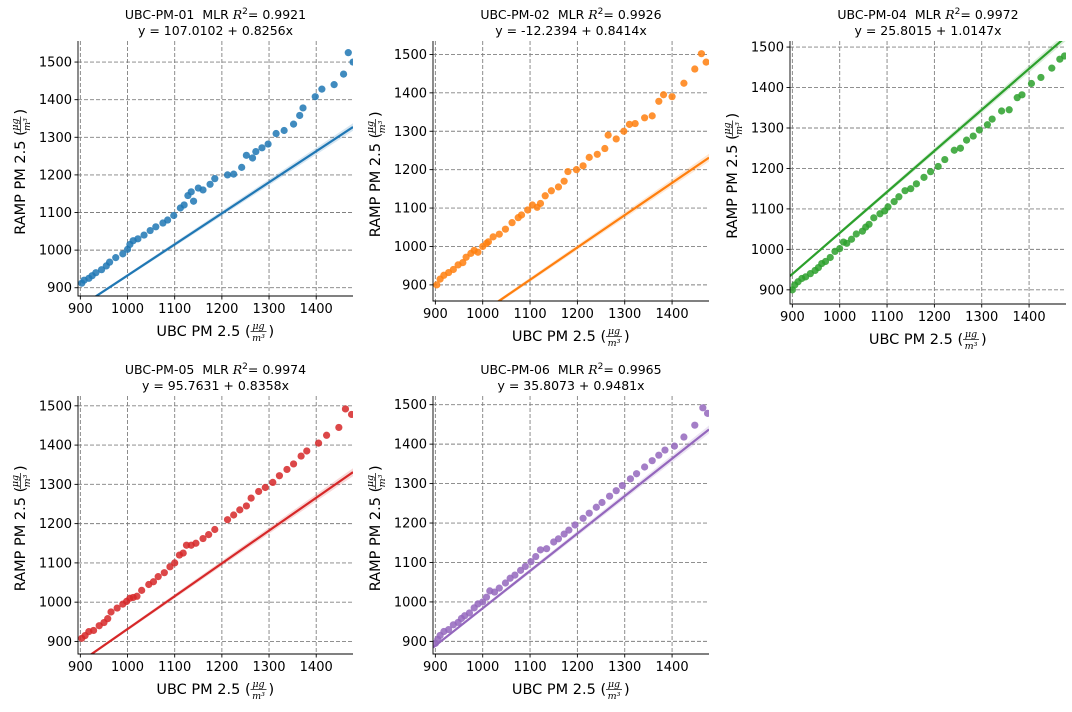 The image size is (1072, 712). Describe the element at coordinates (55, 563) in the screenshot. I see `y-tick-label: 1100` at that location.